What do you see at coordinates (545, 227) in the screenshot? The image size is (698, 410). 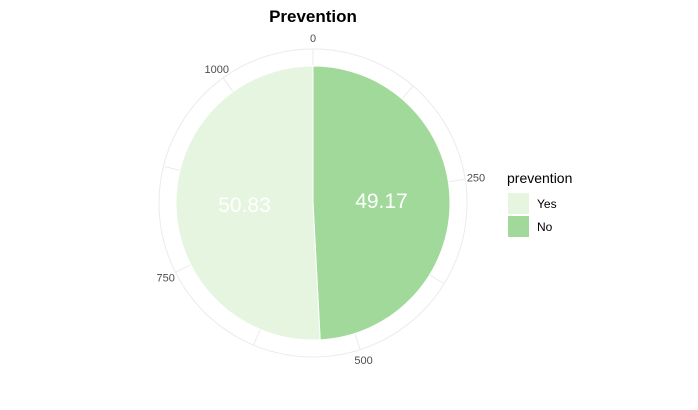 I see `legend-label-no: No` at bounding box center [545, 227].